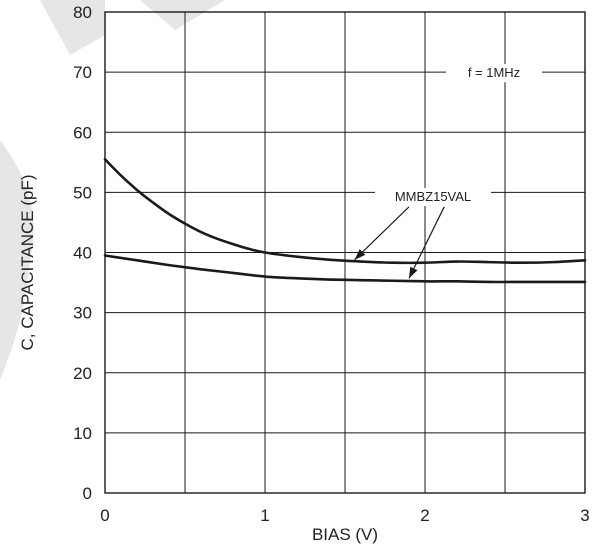 This screenshot has height=546, width=597. Describe the element at coordinates (104, 515) in the screenshot. I see `x-tick-label: 0` at that location.